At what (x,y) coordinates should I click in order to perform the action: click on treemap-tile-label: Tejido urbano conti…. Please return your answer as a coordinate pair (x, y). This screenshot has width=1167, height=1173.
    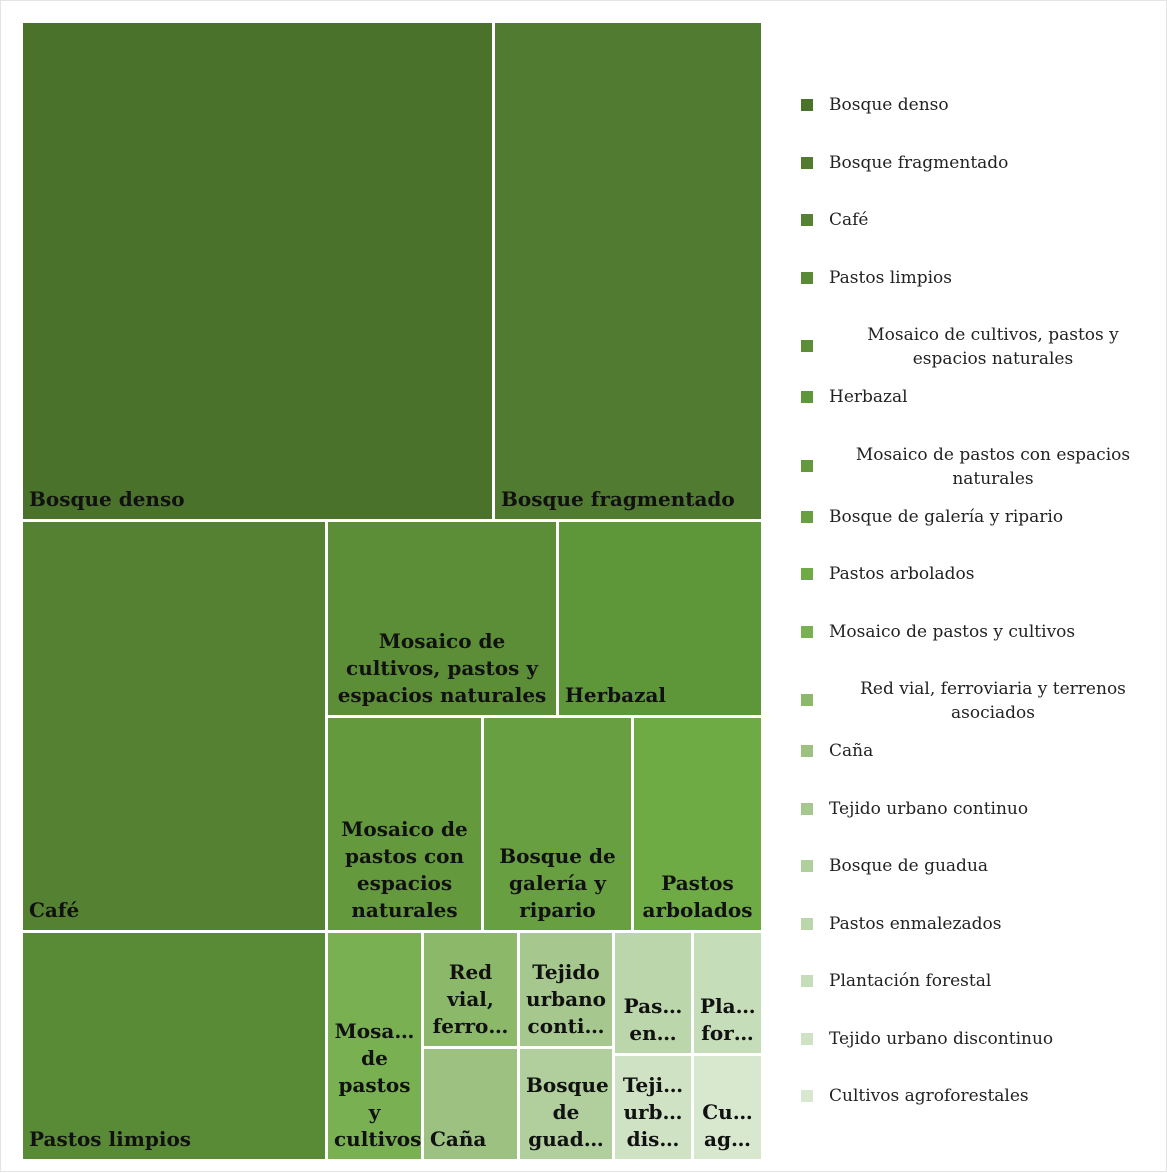
    Looking at the image, I should click on (566, 999).